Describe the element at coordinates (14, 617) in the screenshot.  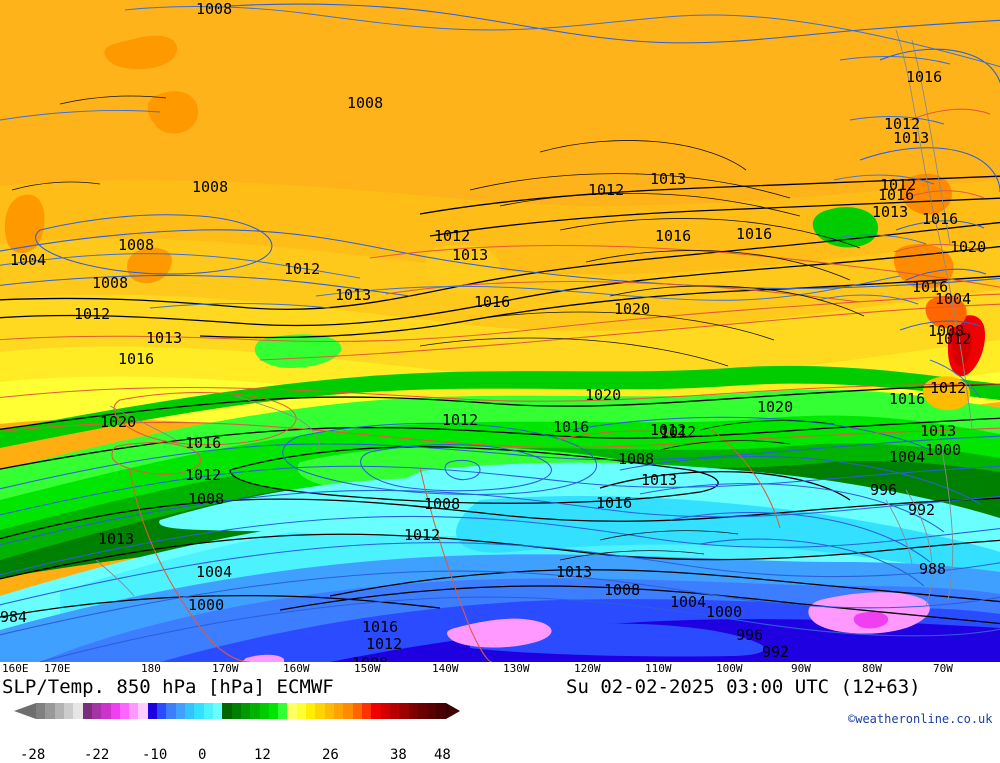
I see `isobar-label: 984` at that location.